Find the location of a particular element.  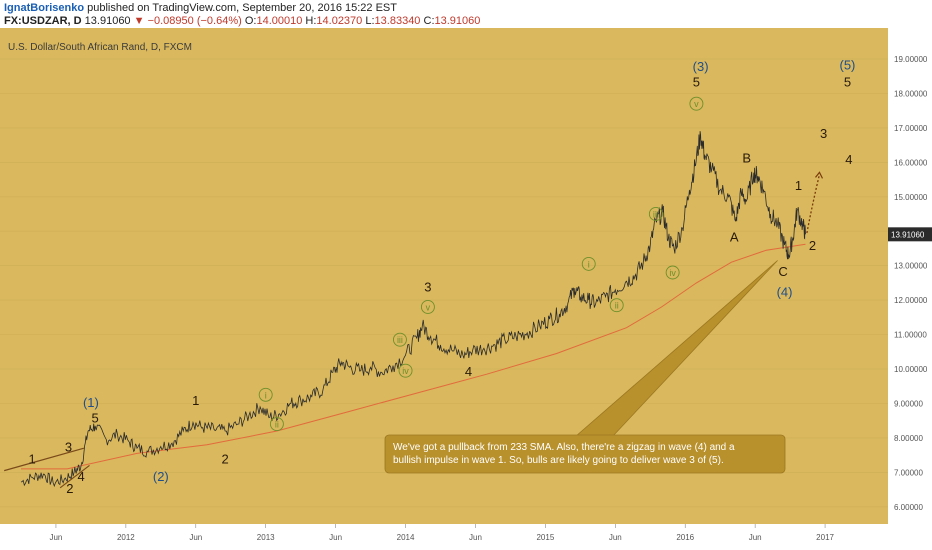

last-price-tag-text: 13.91060 is located at coordinates (908, 234).